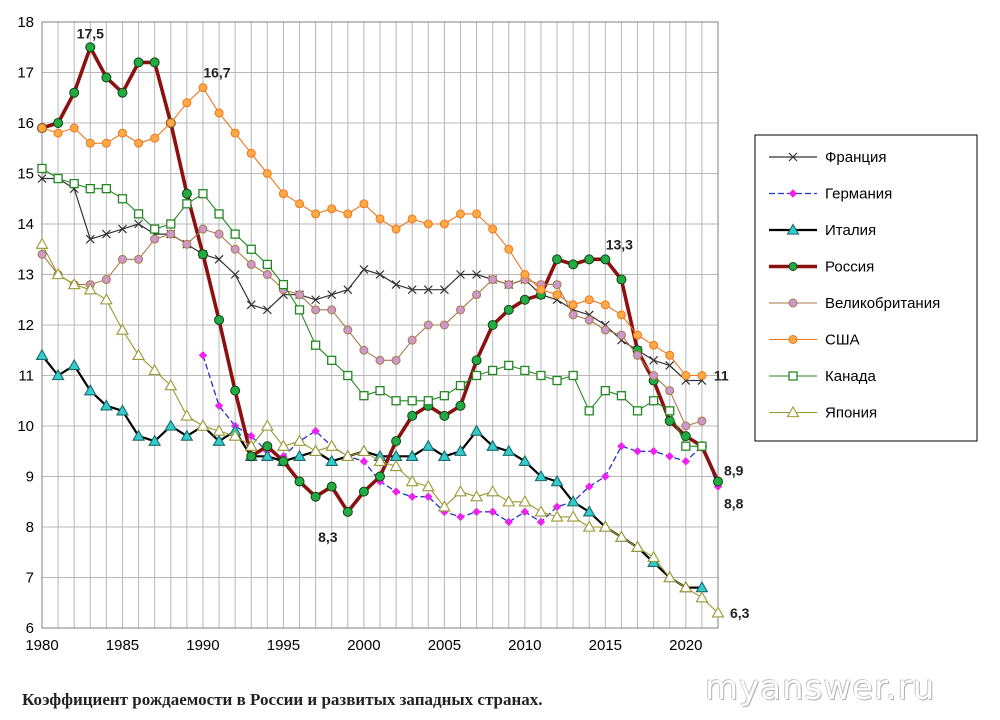 The height and width of the screenshot is (720, 1000). Describe the element at coordinates (122, 645) in the screenshot. I see `x-tick-label: 1985` at that location.